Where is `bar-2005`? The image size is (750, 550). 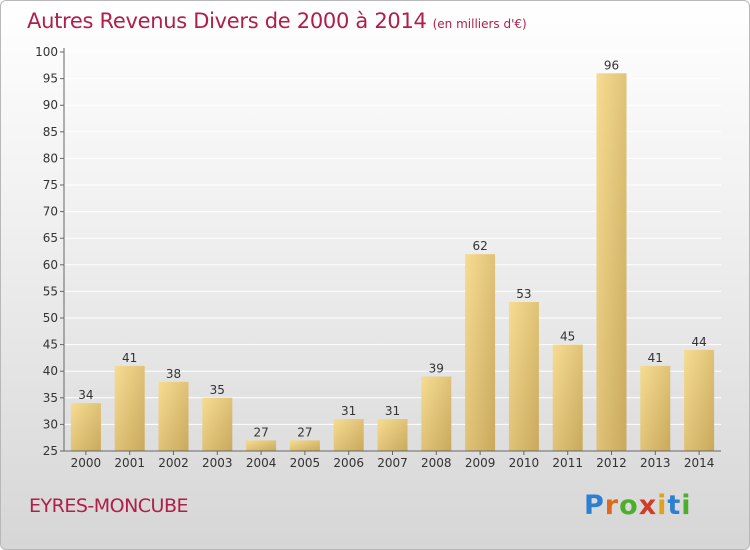
bar-2005 is located at coordinates (304, 445).